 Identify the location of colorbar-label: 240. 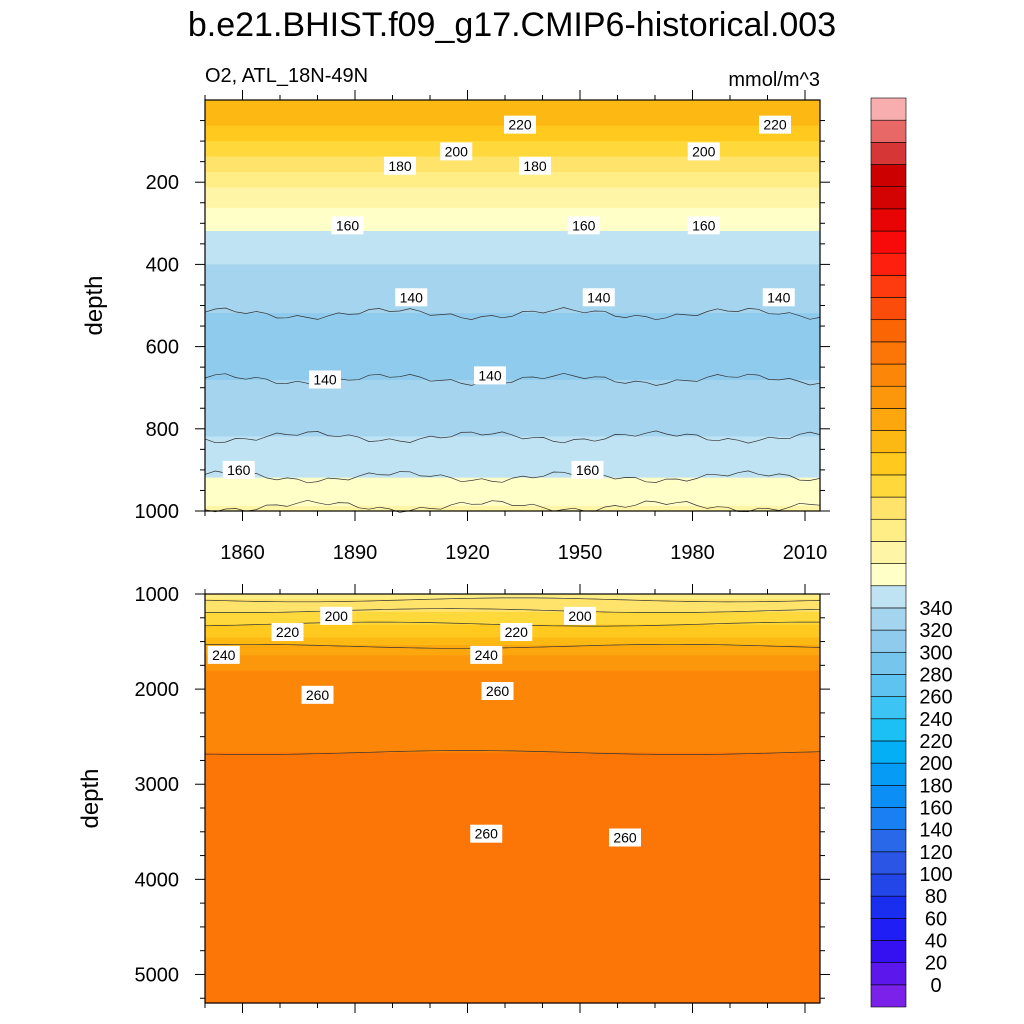
(935, 720).